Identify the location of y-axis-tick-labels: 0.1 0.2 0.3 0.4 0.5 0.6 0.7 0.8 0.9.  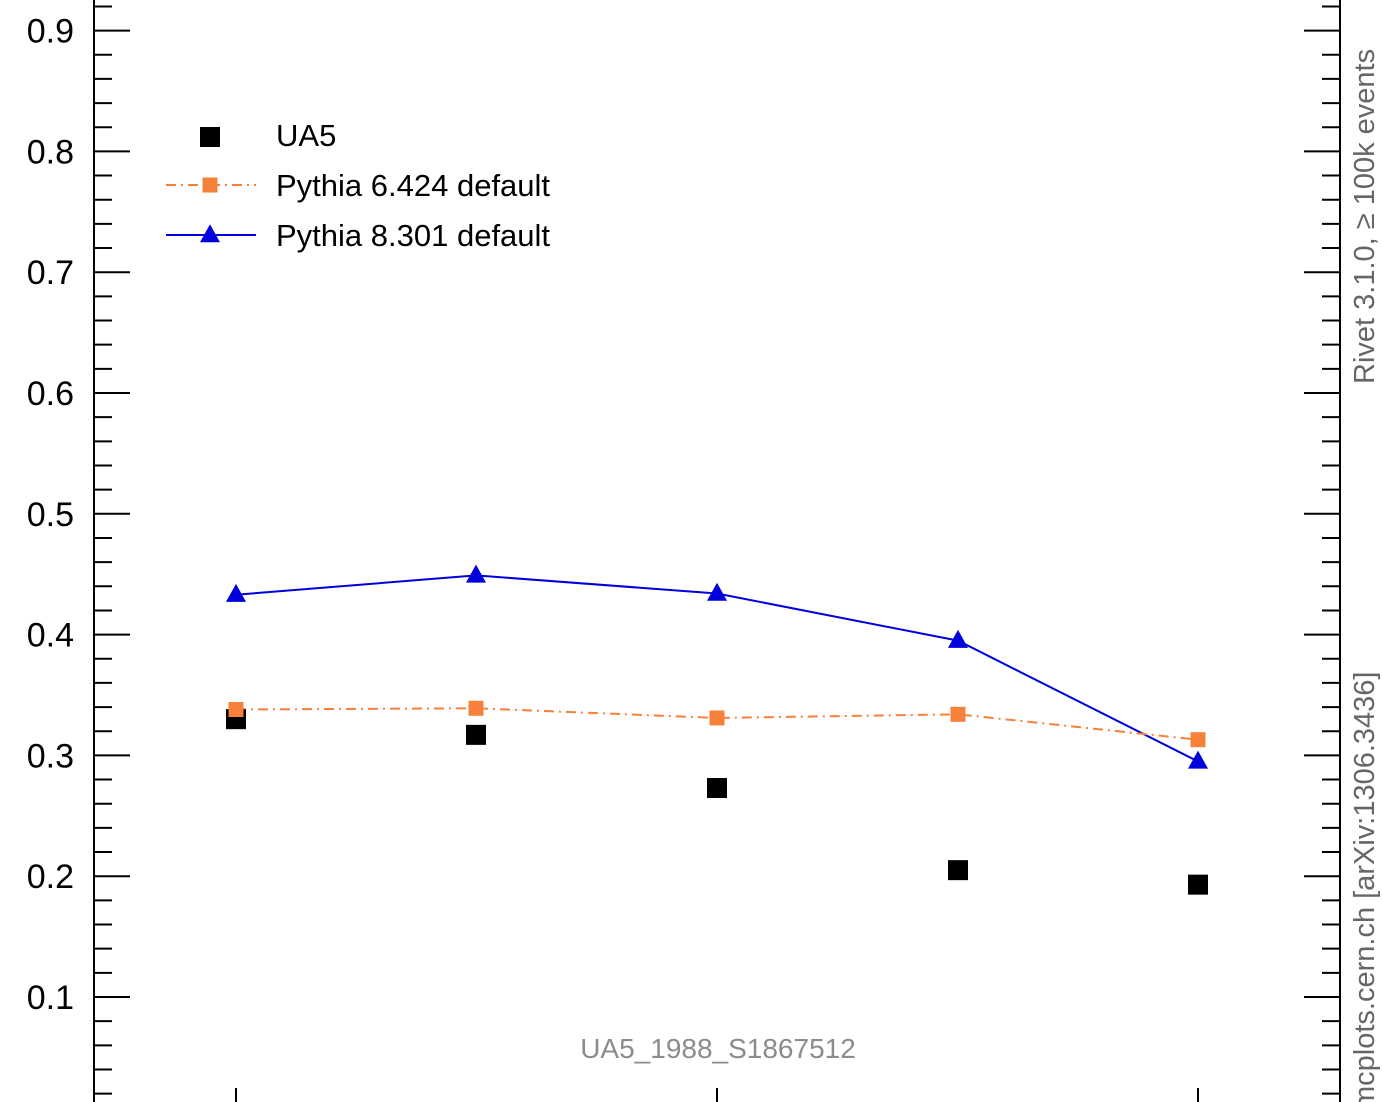
(50, 515).